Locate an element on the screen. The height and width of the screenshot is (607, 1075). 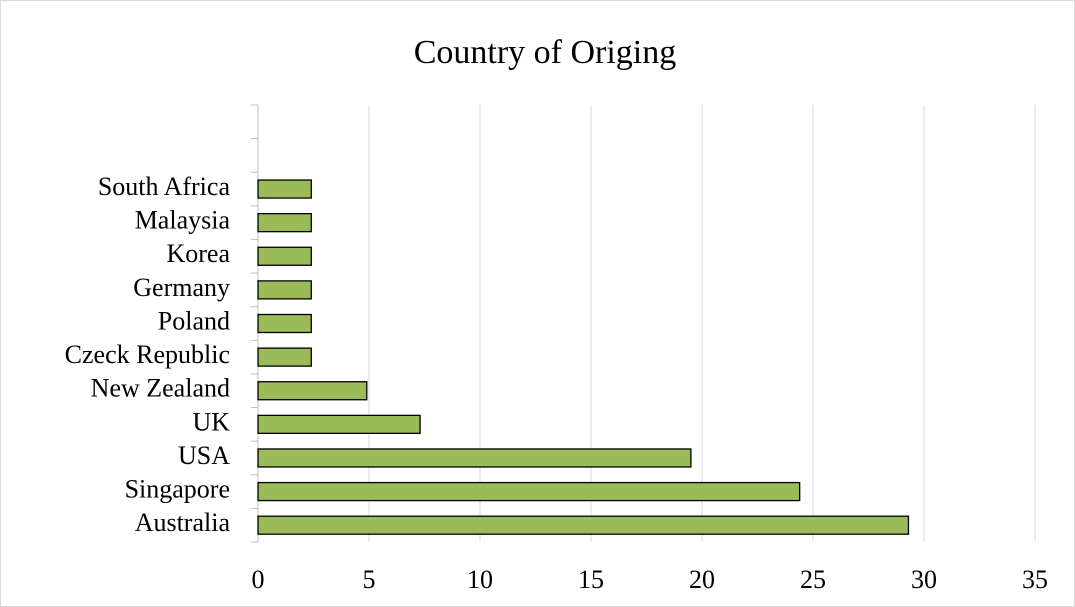
x-tick-label: 25 is located at coordinates (813, 579).